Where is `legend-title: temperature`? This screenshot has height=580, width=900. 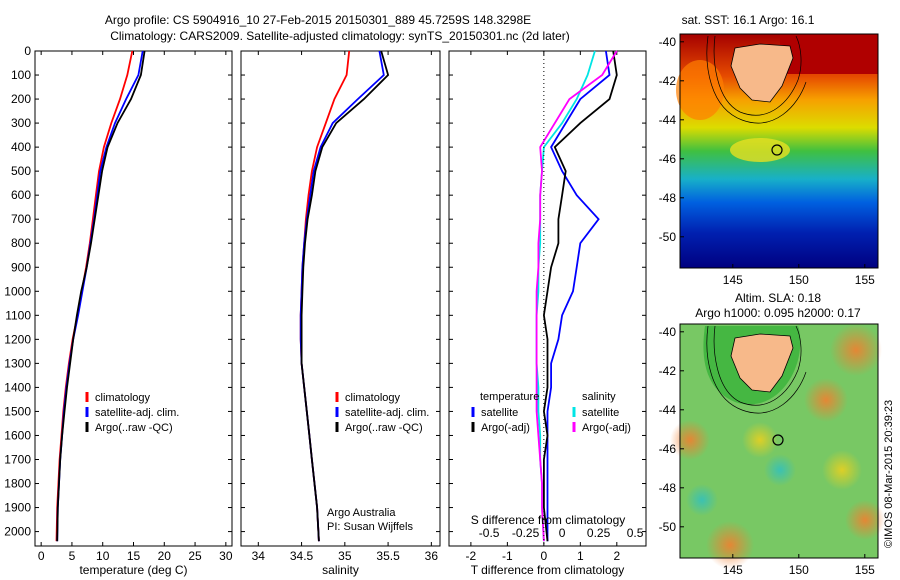
legend-title: temperature is located at coordinates (509, 397).